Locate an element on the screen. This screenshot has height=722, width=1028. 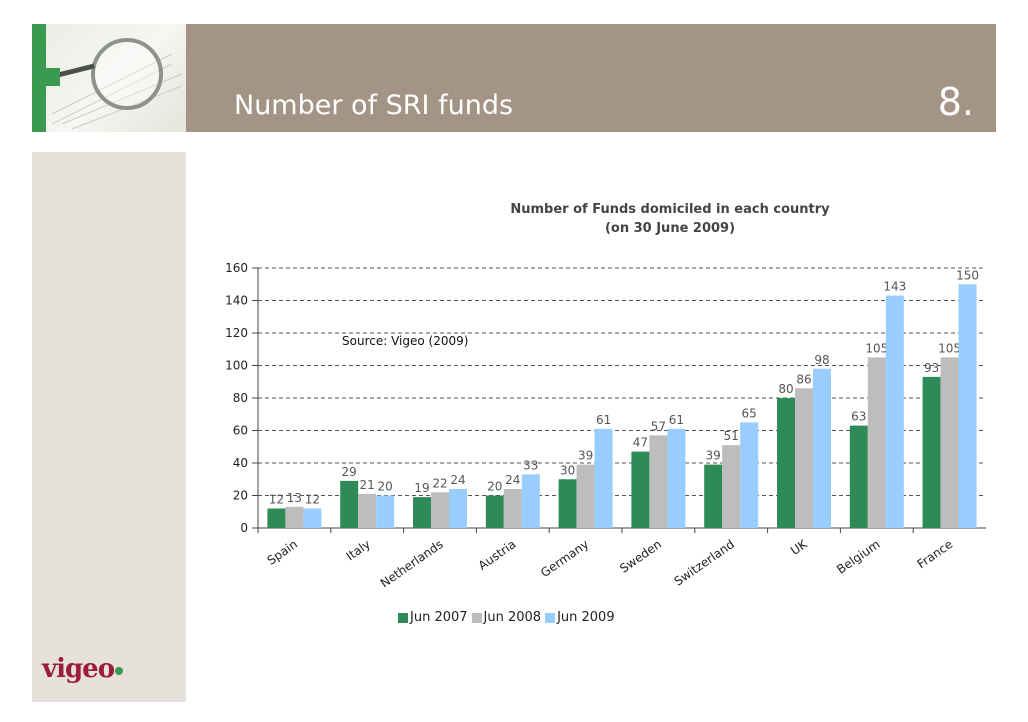
data-label: 86 is located at coordinates (803, 379).